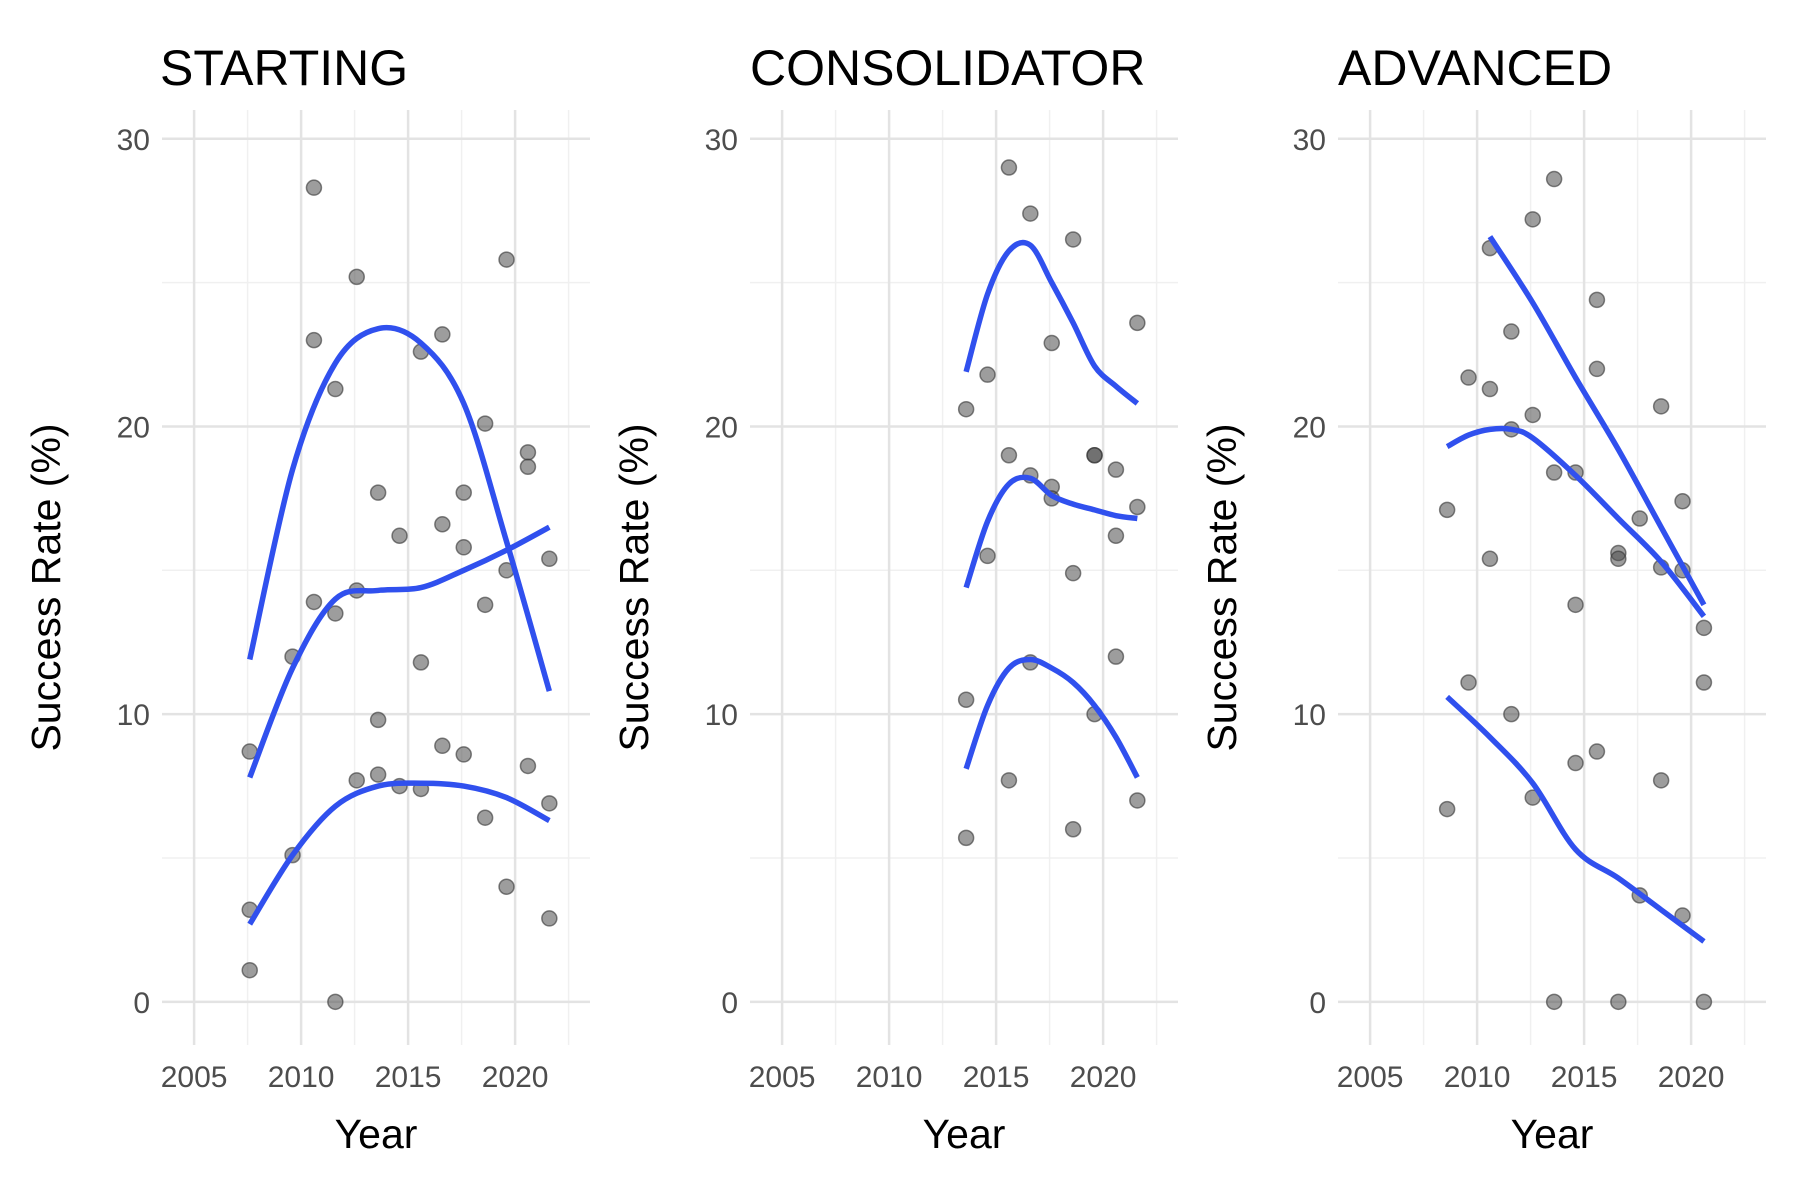 The height and width of the screenshot is (1200, 1800). What do you see at coordinates (947, 68) in the screenshot?
I see `panel-title: CONSOLIDATOR` at bounding box center [947, 68].